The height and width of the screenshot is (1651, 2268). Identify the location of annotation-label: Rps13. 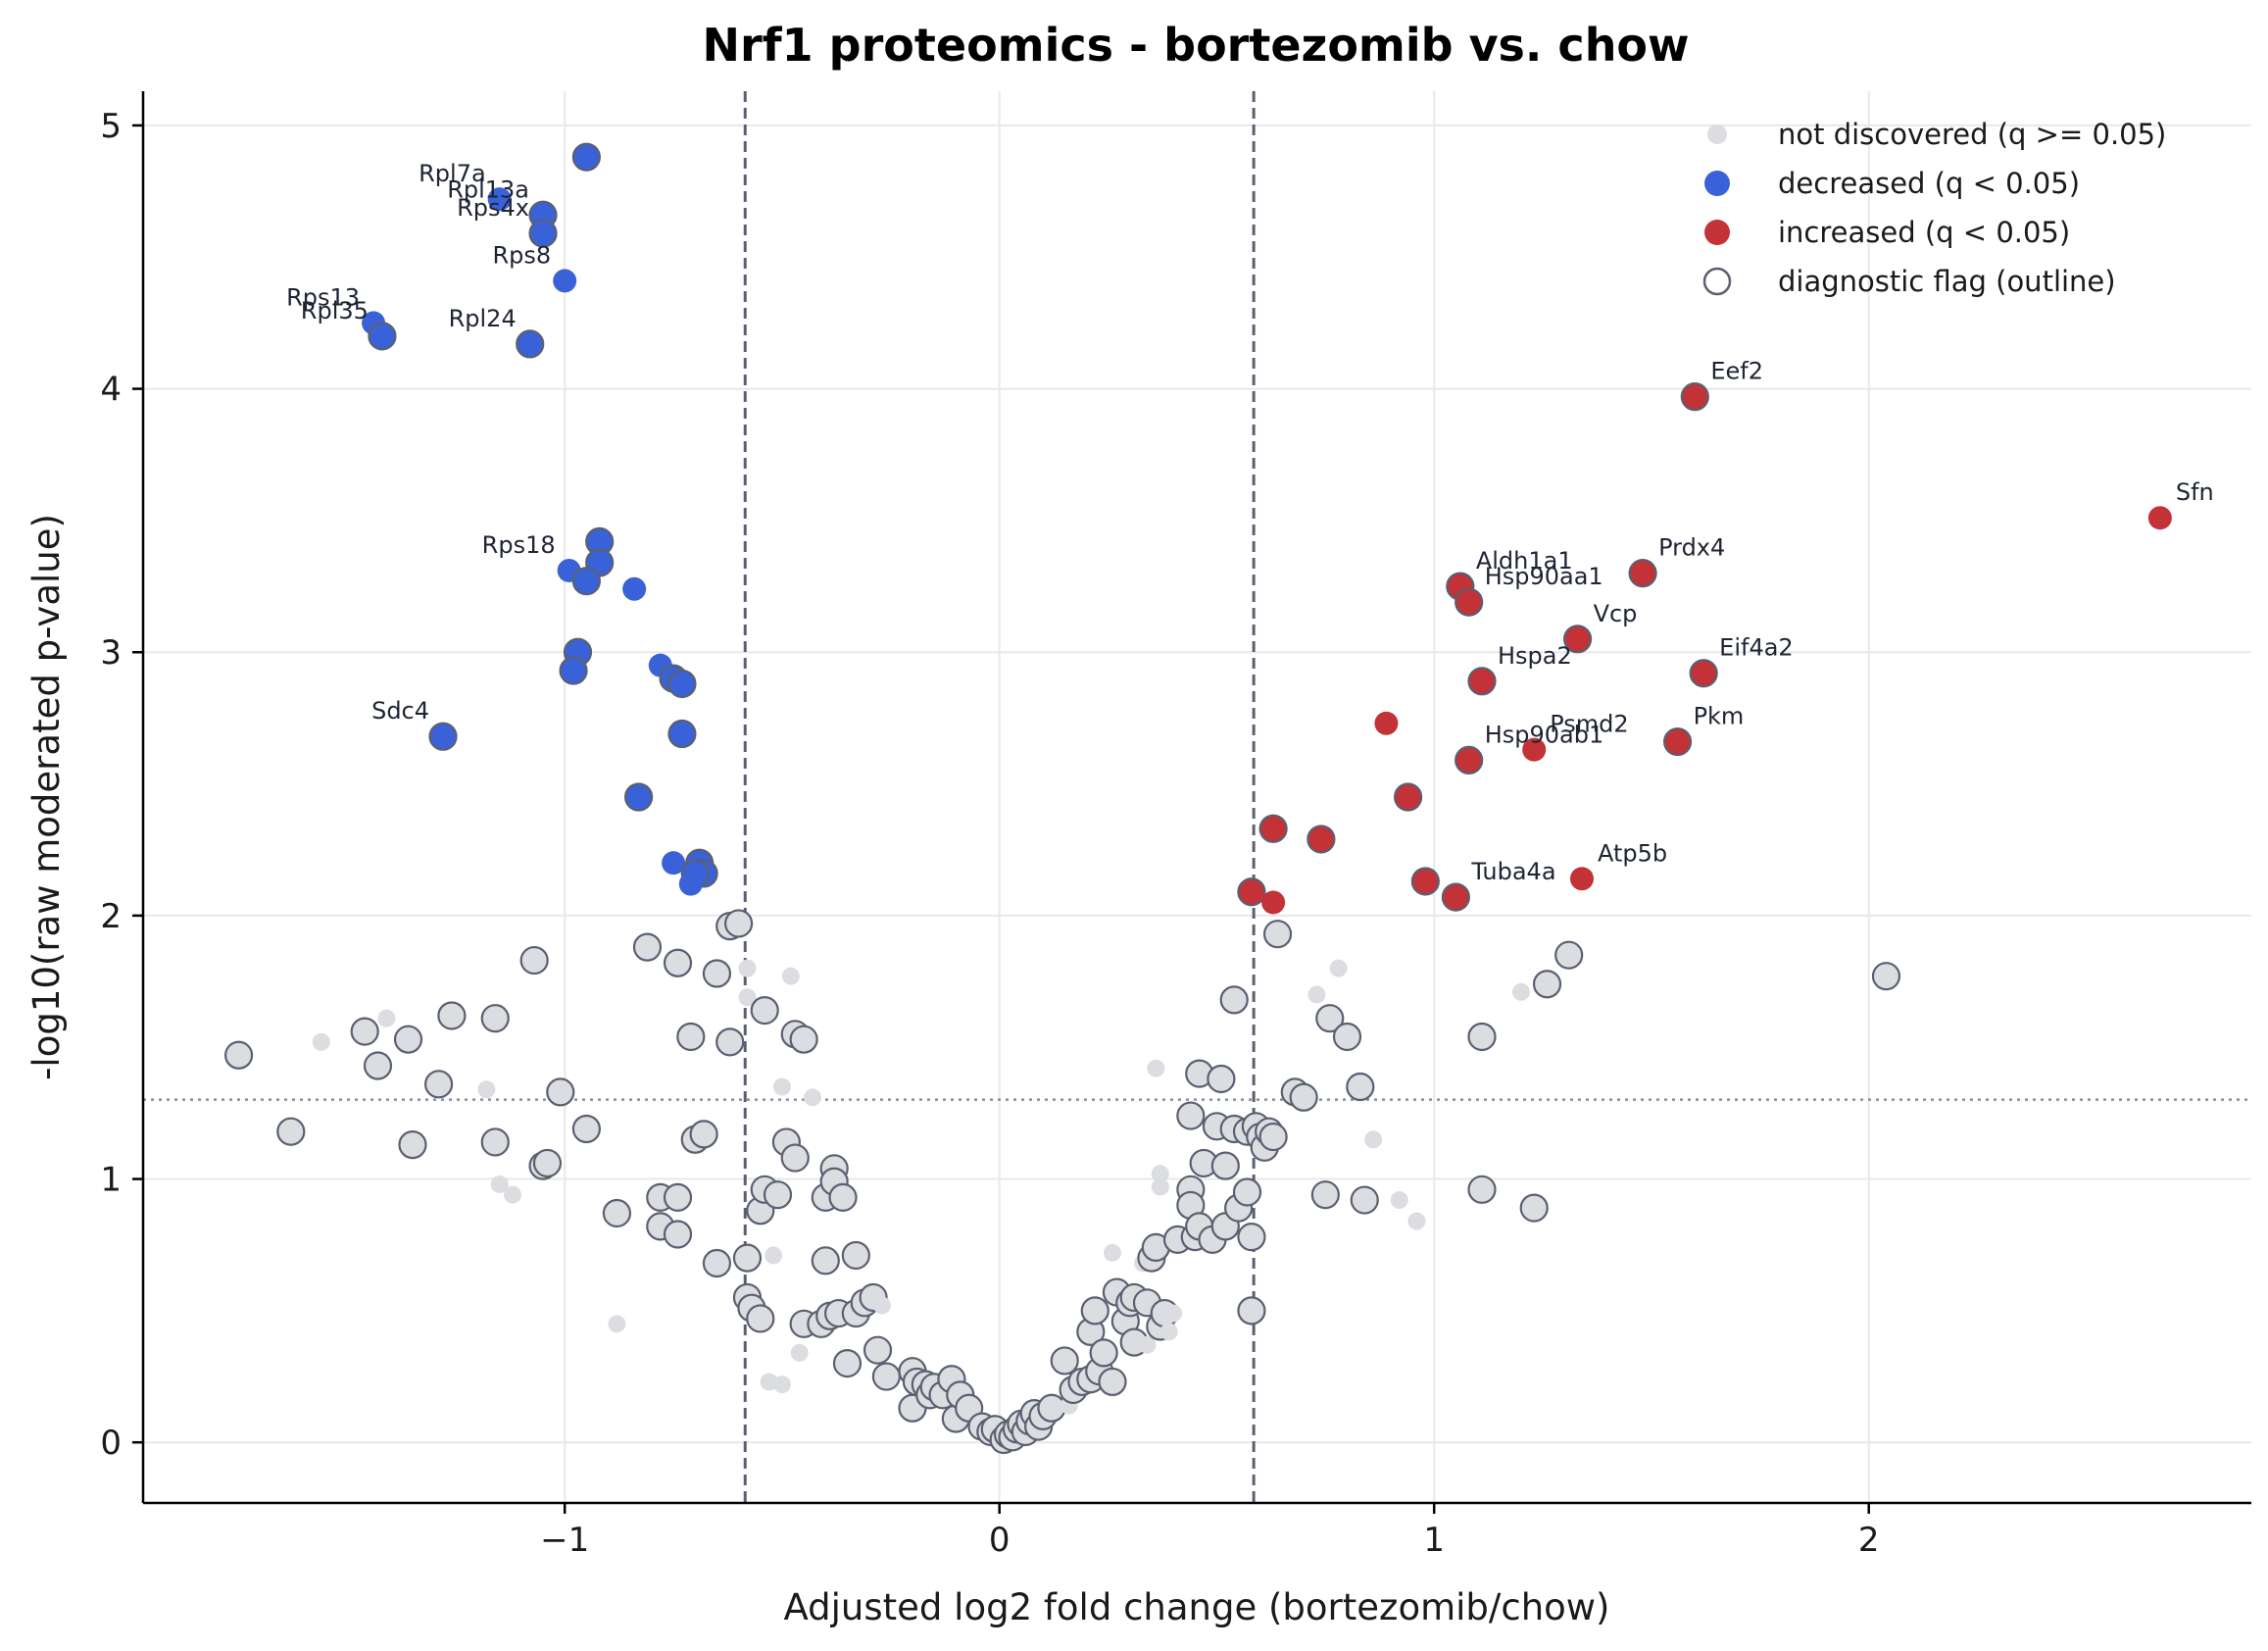
(323, 297).